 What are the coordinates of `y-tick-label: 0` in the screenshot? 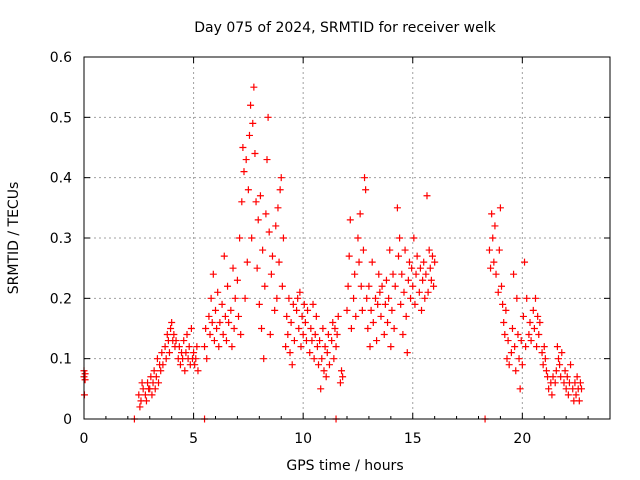 It's located at (67, 420).